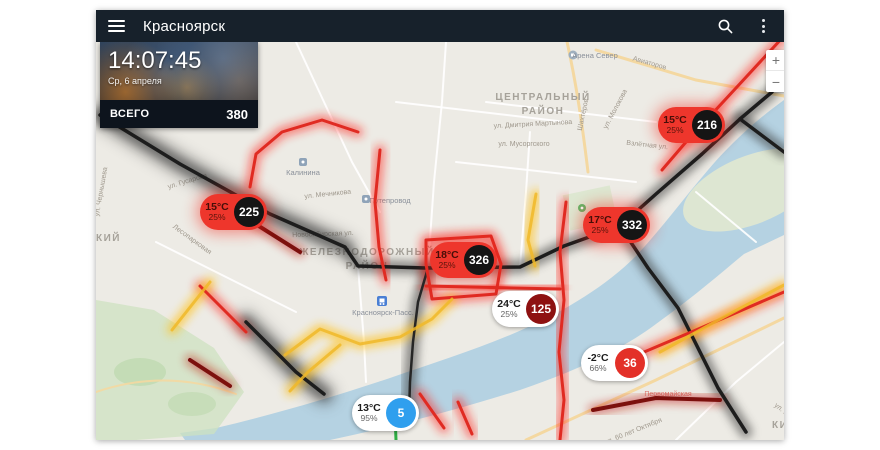 The width and height of the screenshot is (880, 450). Describe the element at coordinates (479, 260) in the screenshot. I see `marker-count: 326` at that location.